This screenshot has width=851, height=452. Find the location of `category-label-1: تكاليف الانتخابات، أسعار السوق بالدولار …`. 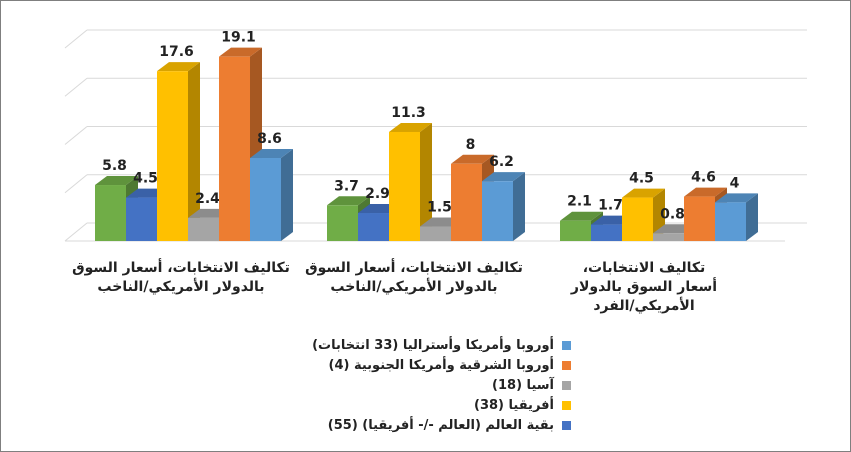

category-label-1: تكاليف الانتخابات، أسعار السوق بالدولار … is located at coordinates (181, 277).